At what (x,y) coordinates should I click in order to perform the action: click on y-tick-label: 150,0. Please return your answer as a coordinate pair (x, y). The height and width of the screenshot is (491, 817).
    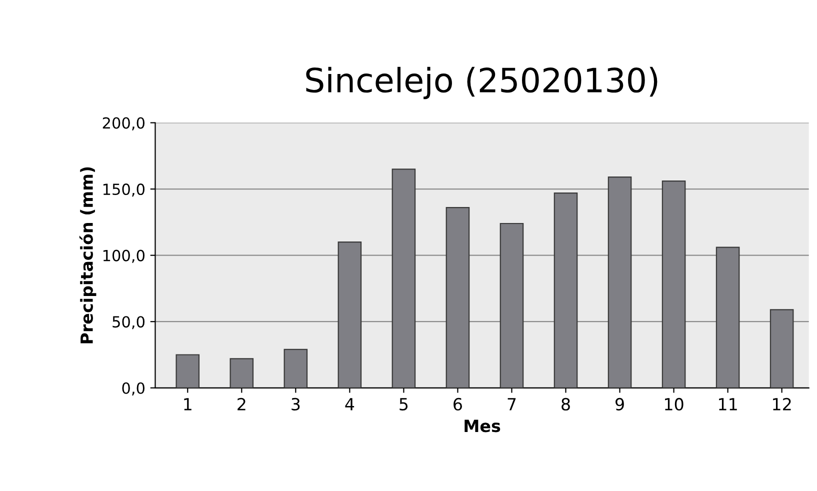
    Looking at the image, I should click on (123, 190).